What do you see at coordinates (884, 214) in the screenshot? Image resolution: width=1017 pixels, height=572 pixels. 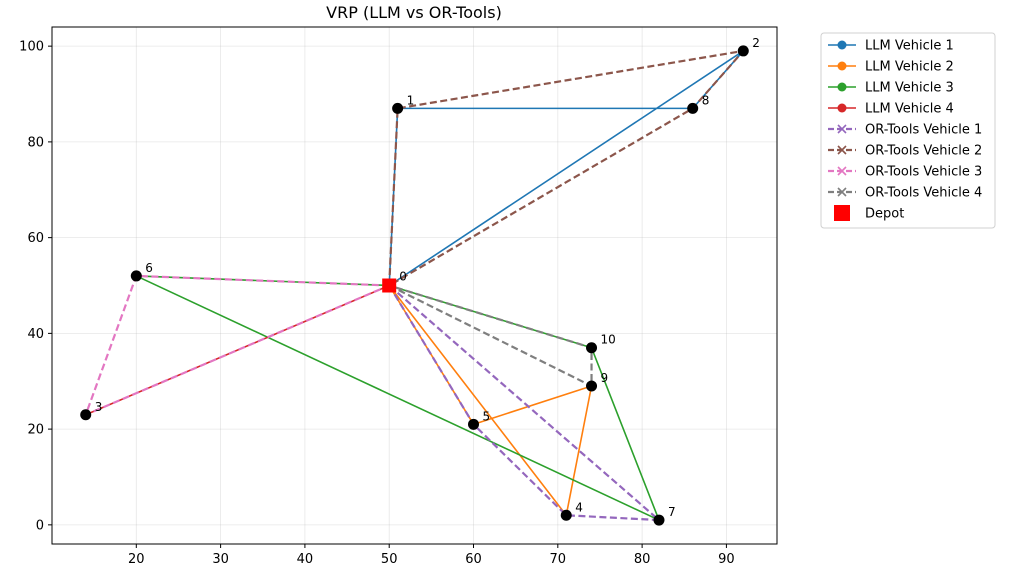 I see `legend-depot-label: Depot` at bounding box center [884, 214].